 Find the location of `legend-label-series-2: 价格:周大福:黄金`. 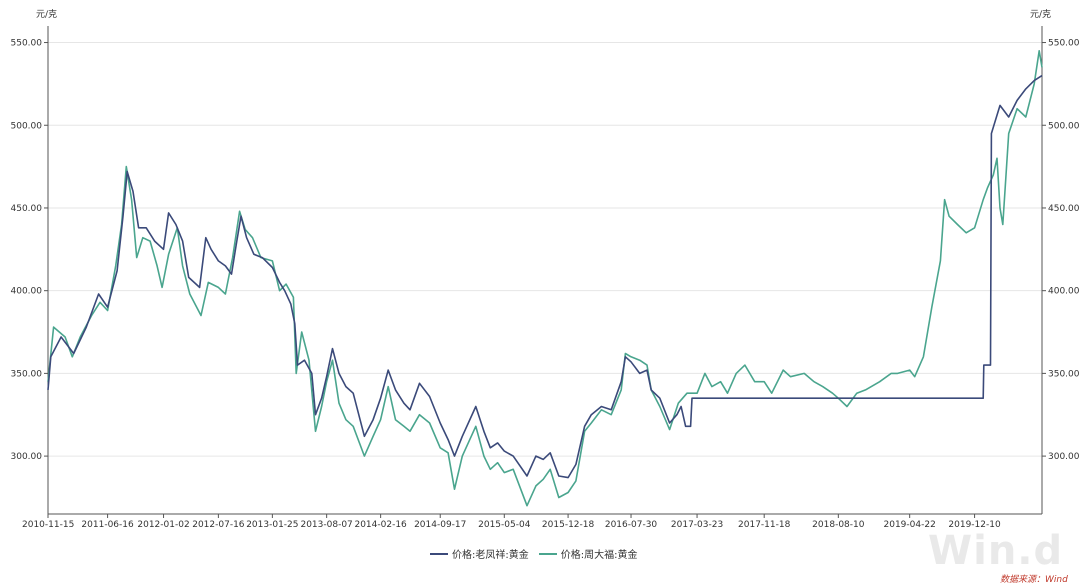

legend-label-series-2: 价格:周大福:黄金 is located at coordinates (599, 555).